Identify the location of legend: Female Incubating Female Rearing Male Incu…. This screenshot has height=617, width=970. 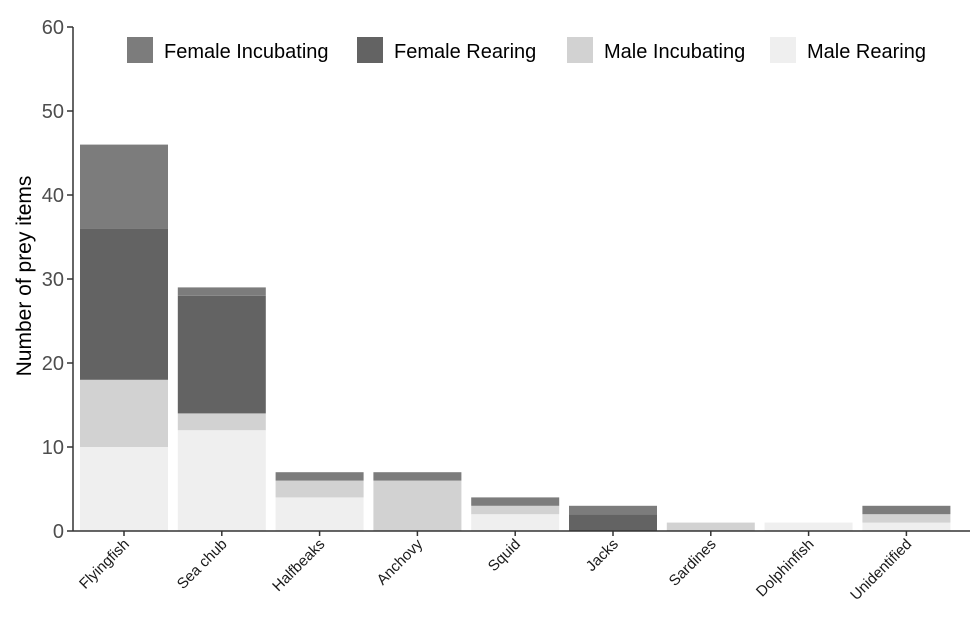
(526, 50).